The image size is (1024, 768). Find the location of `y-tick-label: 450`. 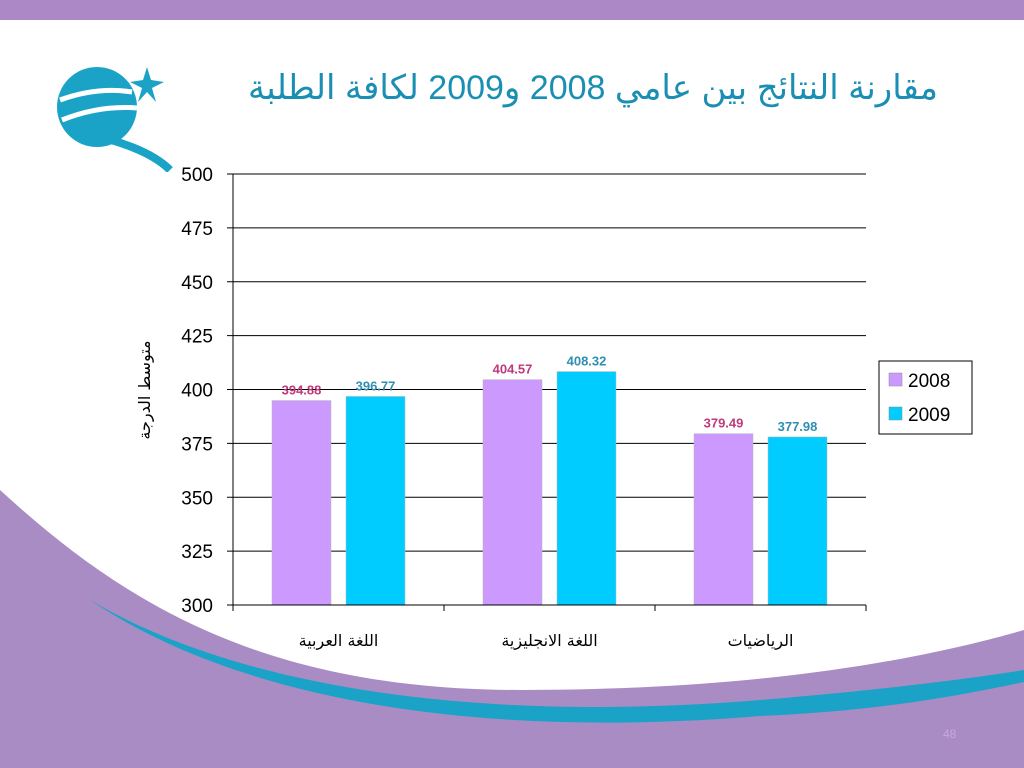

y-tick-label: 450 is located at coordinates (197, 283).